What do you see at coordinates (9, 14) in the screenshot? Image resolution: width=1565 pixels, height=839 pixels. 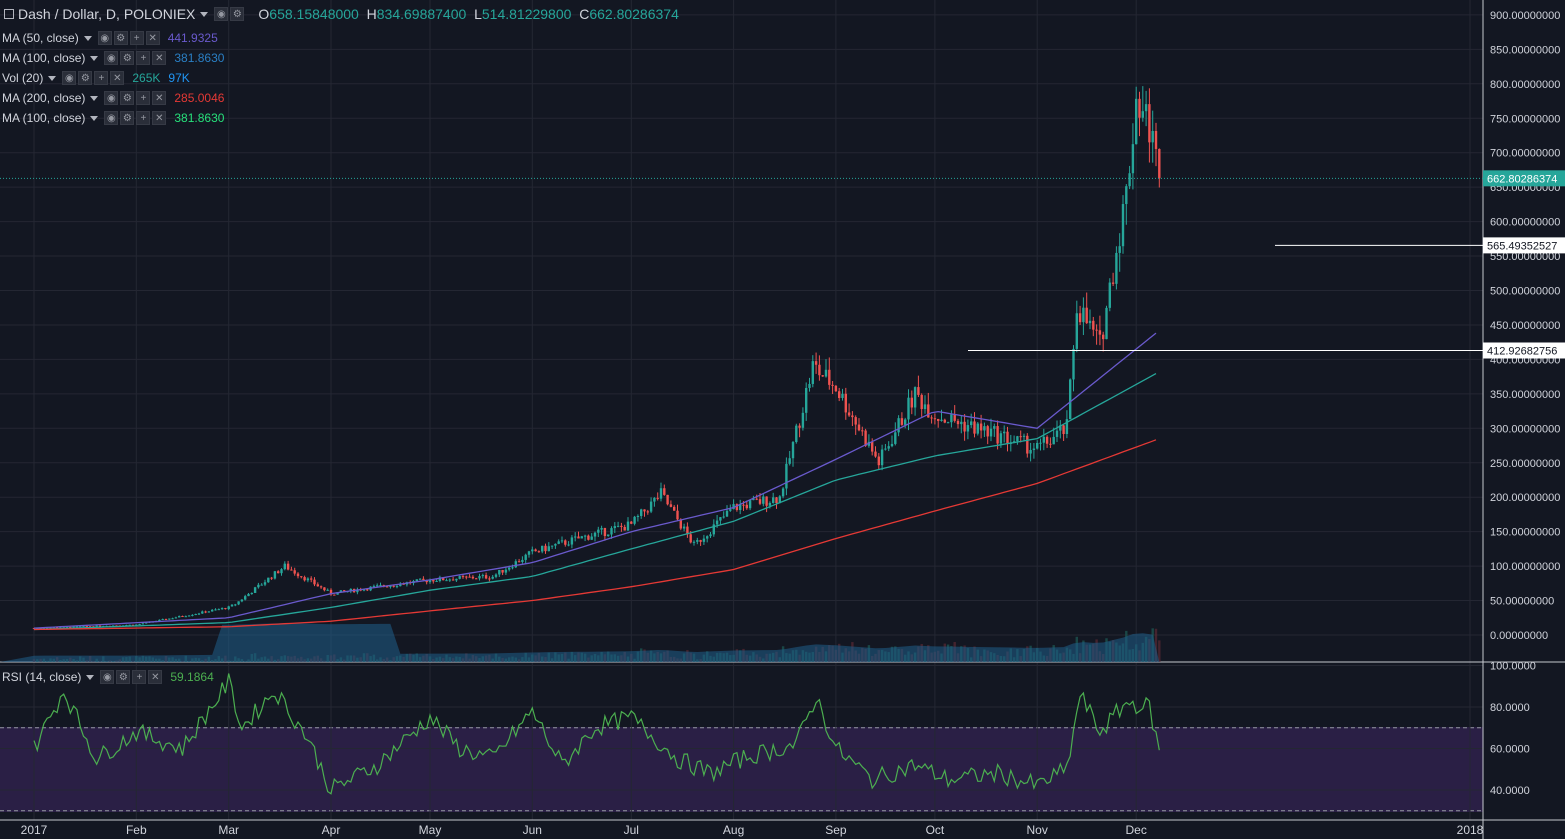 I see `collapse-square-icon` at bounding box center [9, 14].